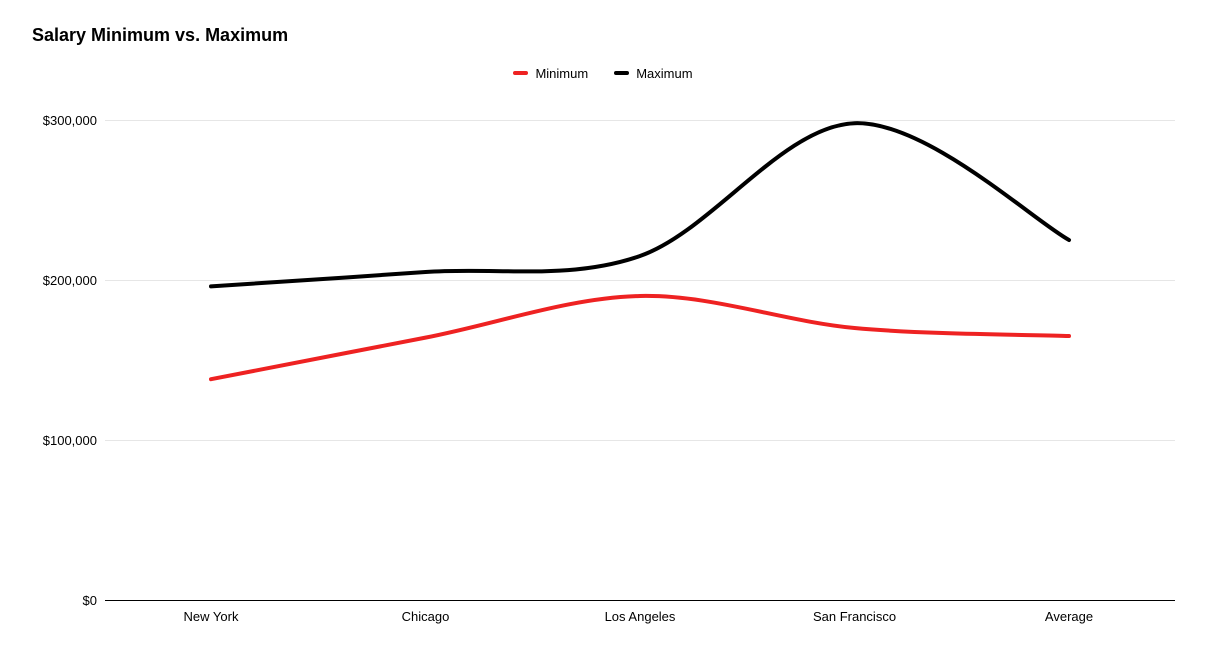  What do you see at coordinates (425, 616) in the screenshot?
I see `x-tick-label: Chicago` at bounding box center [425, 616].